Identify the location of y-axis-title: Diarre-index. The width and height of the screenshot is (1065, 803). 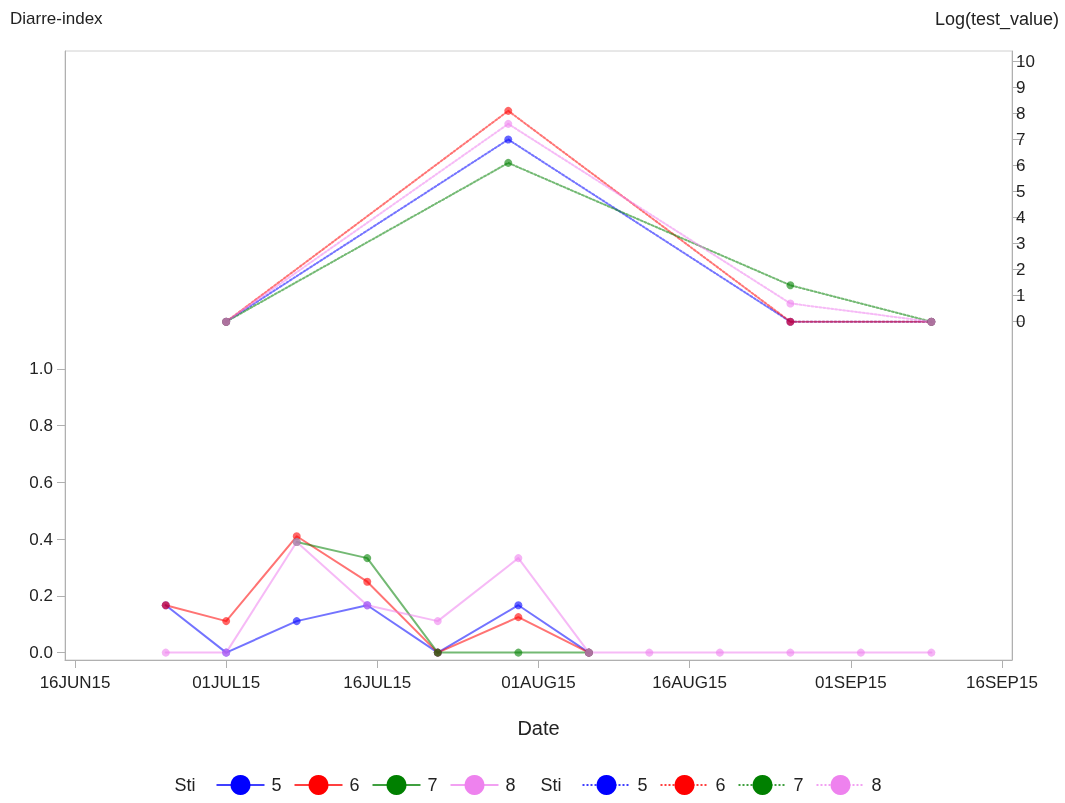
(57, 18).